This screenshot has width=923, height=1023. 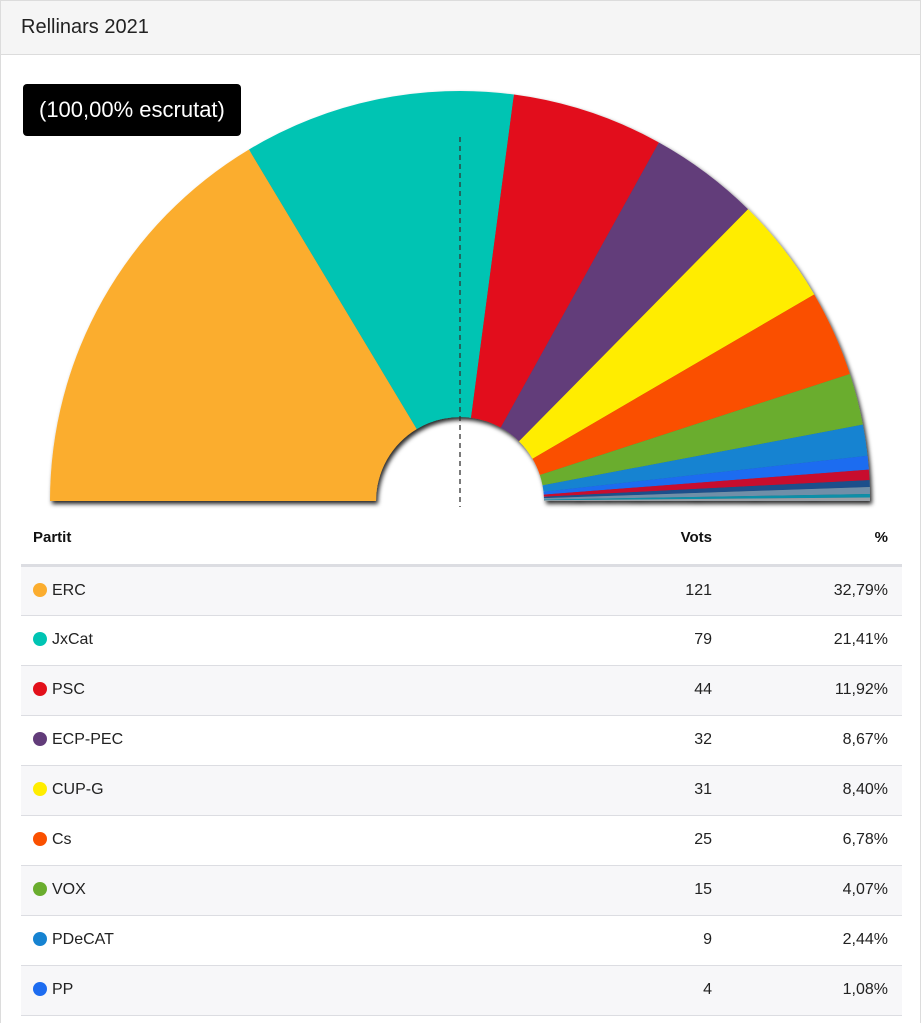 What do you see at coordinates (632, 790) in the screenshot?
I see `votes-cell: 31` at bounding box center [632, 790].